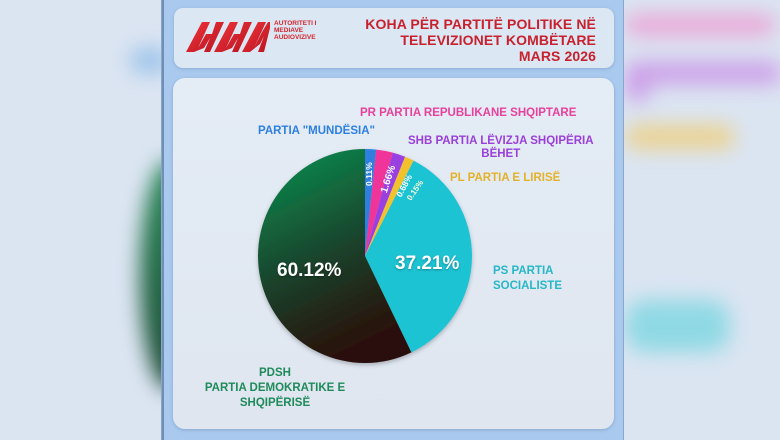  What do you see at coordinates (468, 113) in the screenshot?
I see `label-pr: PR PARTIA REPUBLIKANE SHQIPTARE` at bounding box center [468, 113].